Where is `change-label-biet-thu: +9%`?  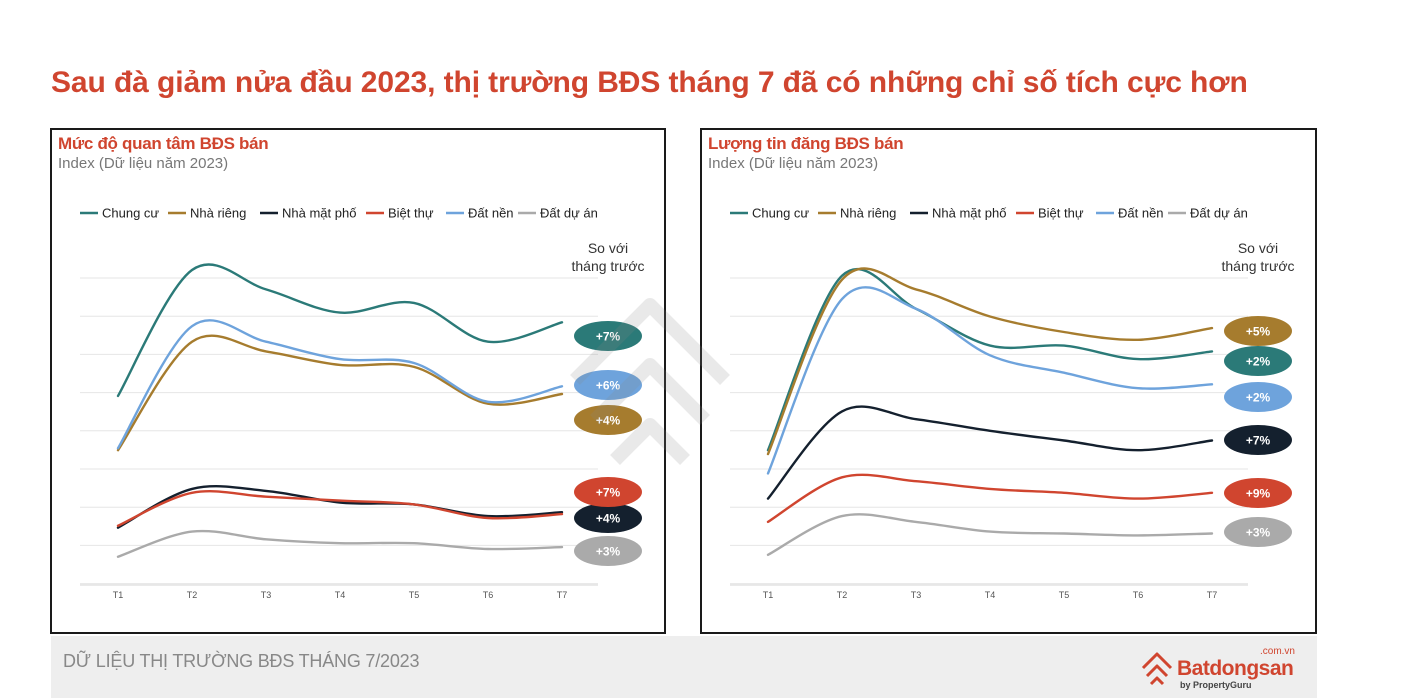 change-label-biet-thu: +9% is located at coordinates (1258, 494).